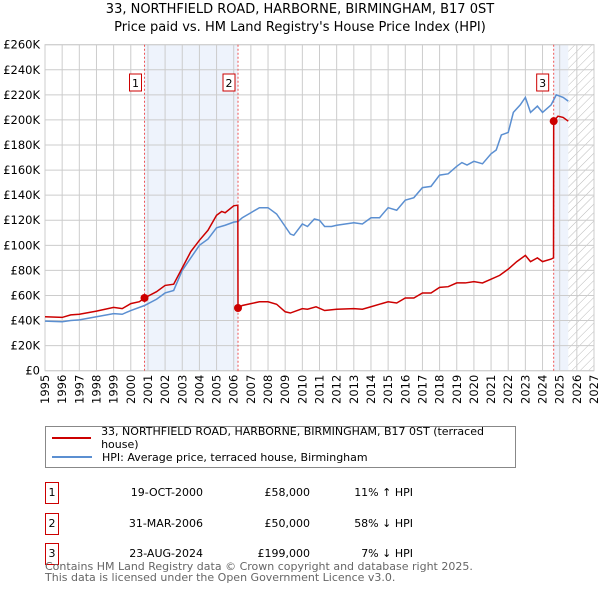 This screenshot has height=590, width=600. I want to click on x-tick-label: 2027, so click(593, 389).